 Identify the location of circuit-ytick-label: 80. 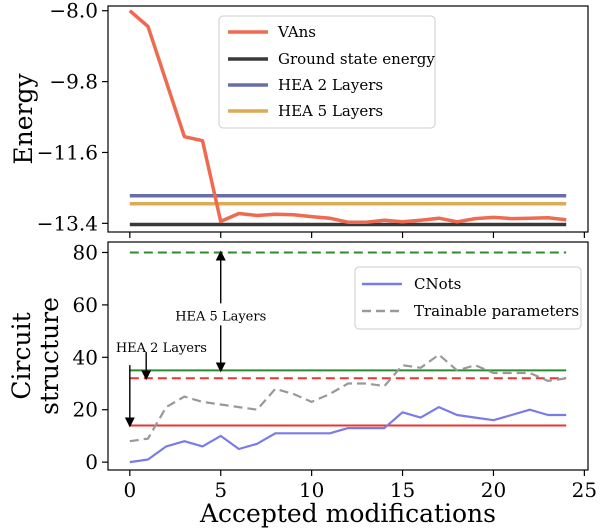
(85, 252).